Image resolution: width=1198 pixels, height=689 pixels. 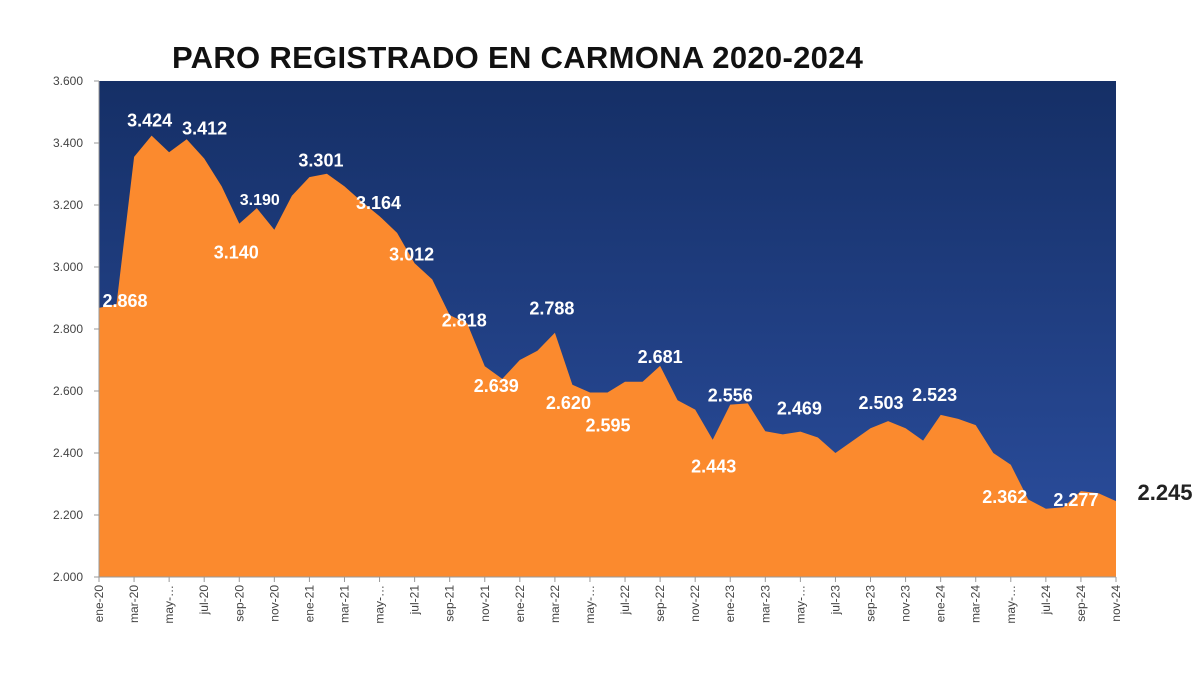 I want to click on x-tick-label: jul-21, so click(x=415, y=600).